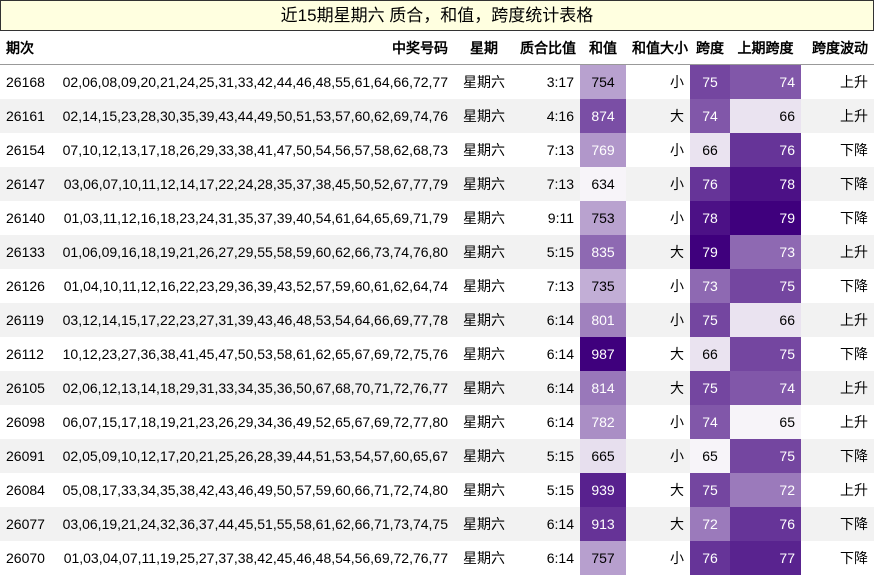 This screenshot has width=874, height=575. What do you see at coordinates (603, 456) in the screenshot?
I see `cell-sum: 665` at bounding box center [603, 456].